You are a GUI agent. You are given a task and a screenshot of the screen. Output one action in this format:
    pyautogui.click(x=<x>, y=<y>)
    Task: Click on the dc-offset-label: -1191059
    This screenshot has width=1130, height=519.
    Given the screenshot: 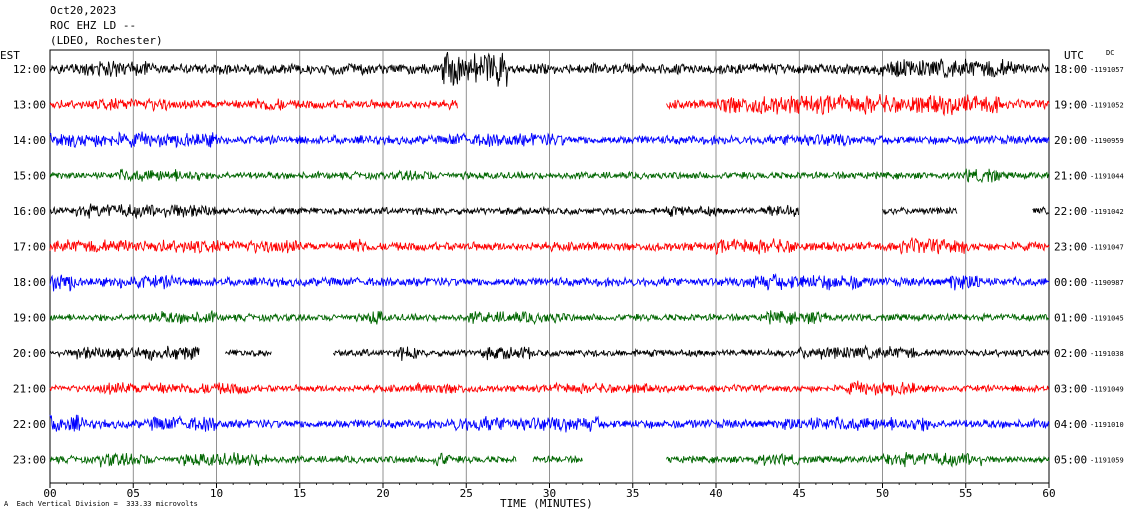 What is the action you would take?
    pyautogui.click(x=1107, y=461)
    